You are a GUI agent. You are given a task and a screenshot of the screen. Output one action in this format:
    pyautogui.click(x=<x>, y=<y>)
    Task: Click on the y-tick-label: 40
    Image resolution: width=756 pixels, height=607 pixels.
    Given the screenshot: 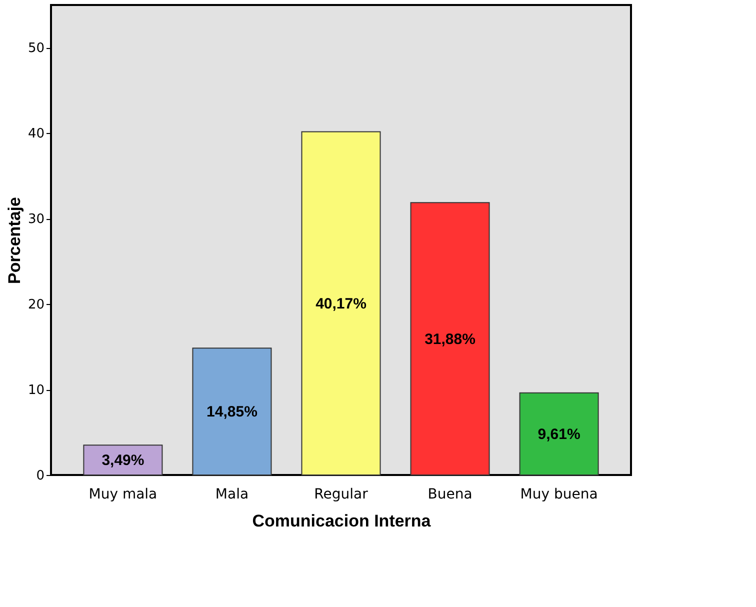 What is the action you would take?
    pyautogui.click(x=36, y=134)
    